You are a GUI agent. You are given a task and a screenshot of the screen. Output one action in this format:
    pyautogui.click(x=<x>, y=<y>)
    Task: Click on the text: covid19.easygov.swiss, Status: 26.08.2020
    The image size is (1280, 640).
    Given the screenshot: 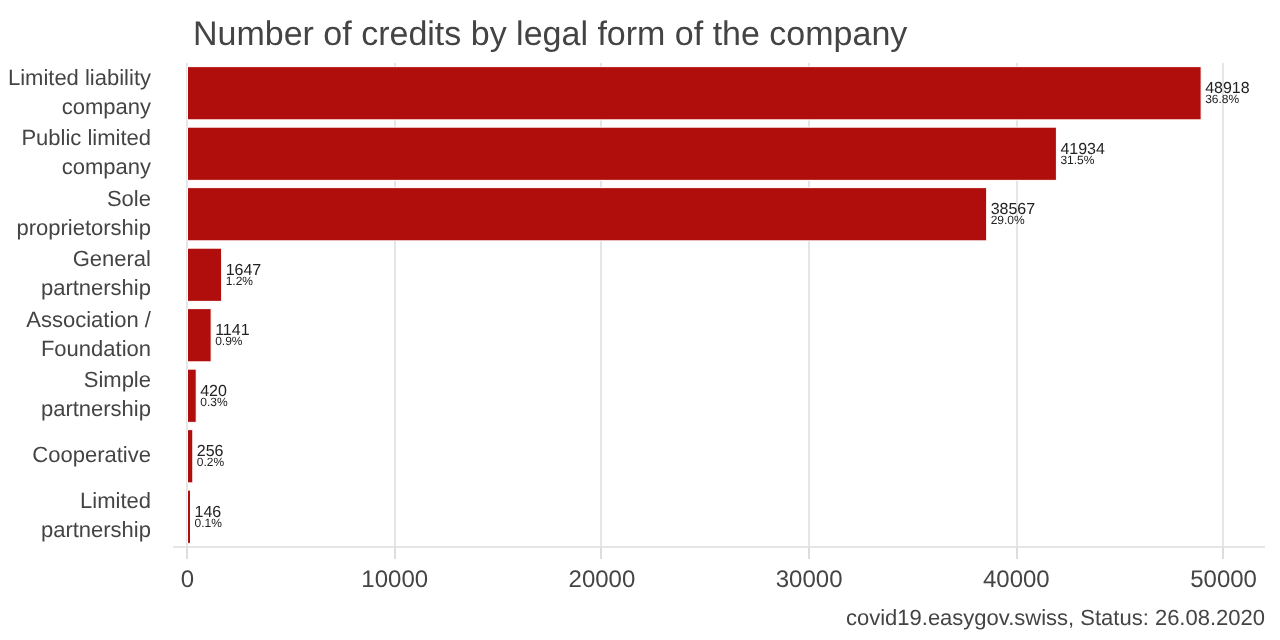 What is the action you would take?
    pyautogui.click(x=1055, y=619)
    